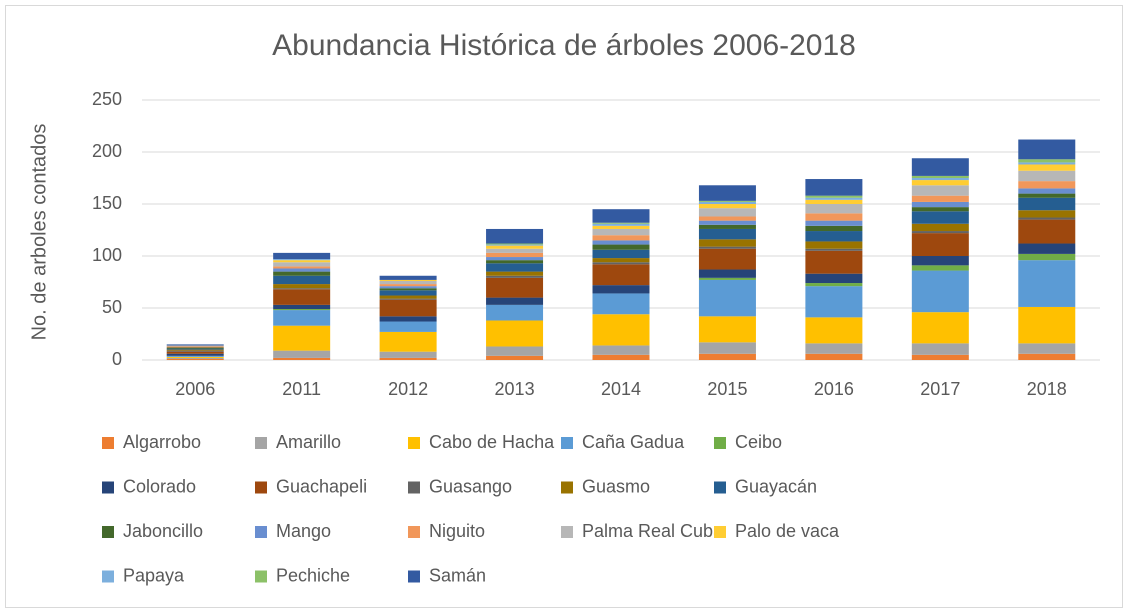 This screenshot has height=614, width=1129. What do you see at coordinates (112, 307) in the screenshot?
I see `y-tick-label: 50` at bounding box center [112, 307].